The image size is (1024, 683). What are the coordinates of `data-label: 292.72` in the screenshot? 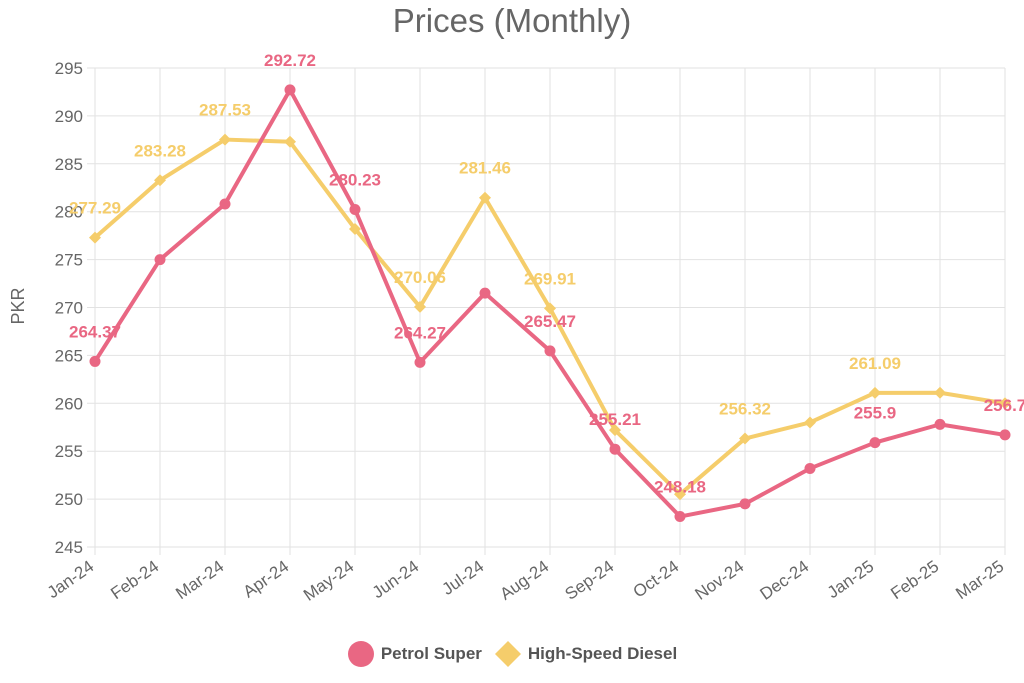 It's located at (290, 60).